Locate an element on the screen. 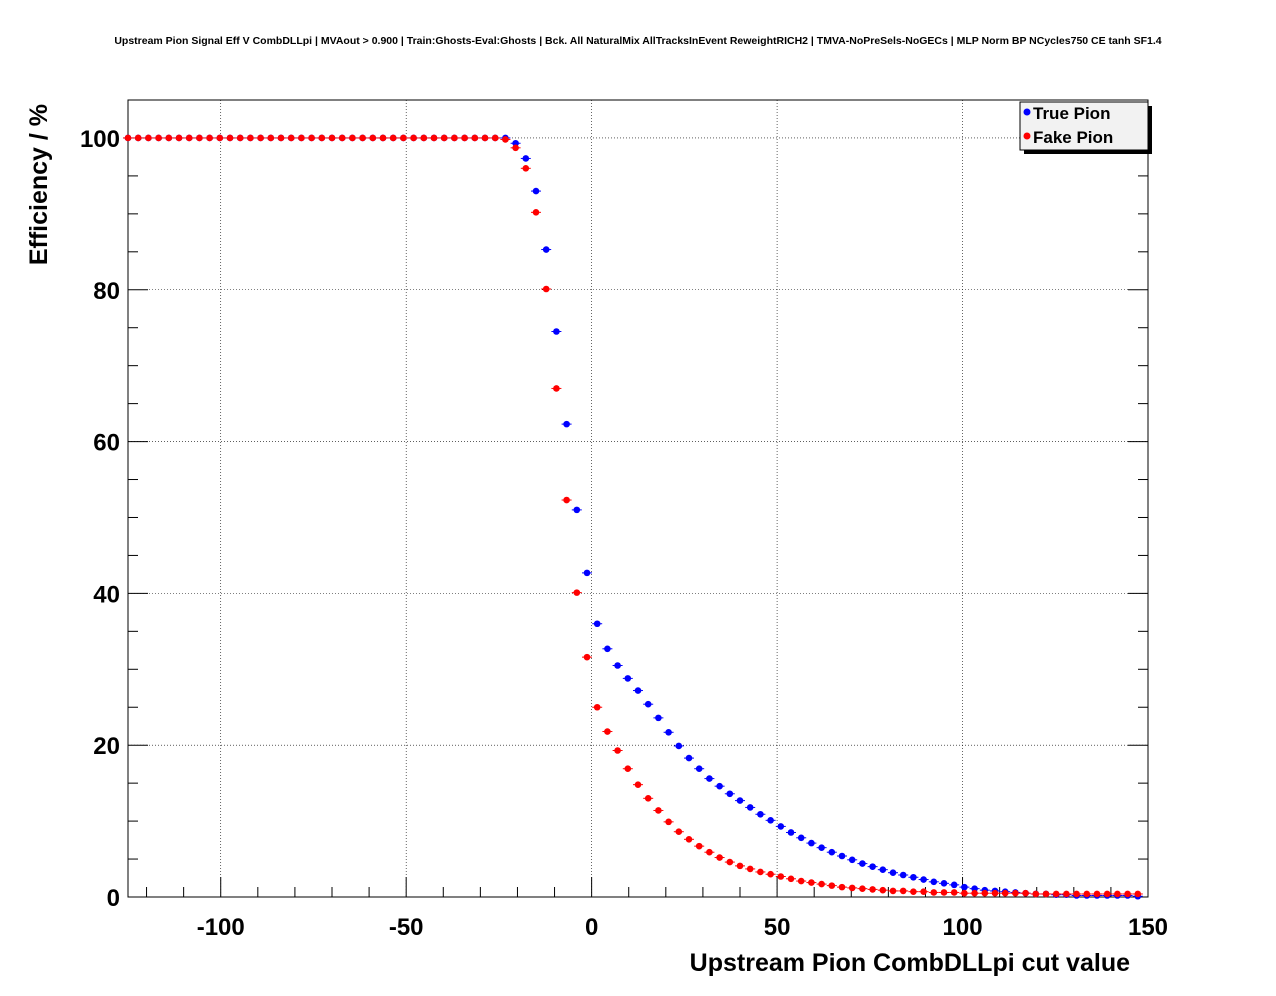 This screenshot has height=996, width=1276. x-tick-label: 0 is located at coordinates (591, 927).